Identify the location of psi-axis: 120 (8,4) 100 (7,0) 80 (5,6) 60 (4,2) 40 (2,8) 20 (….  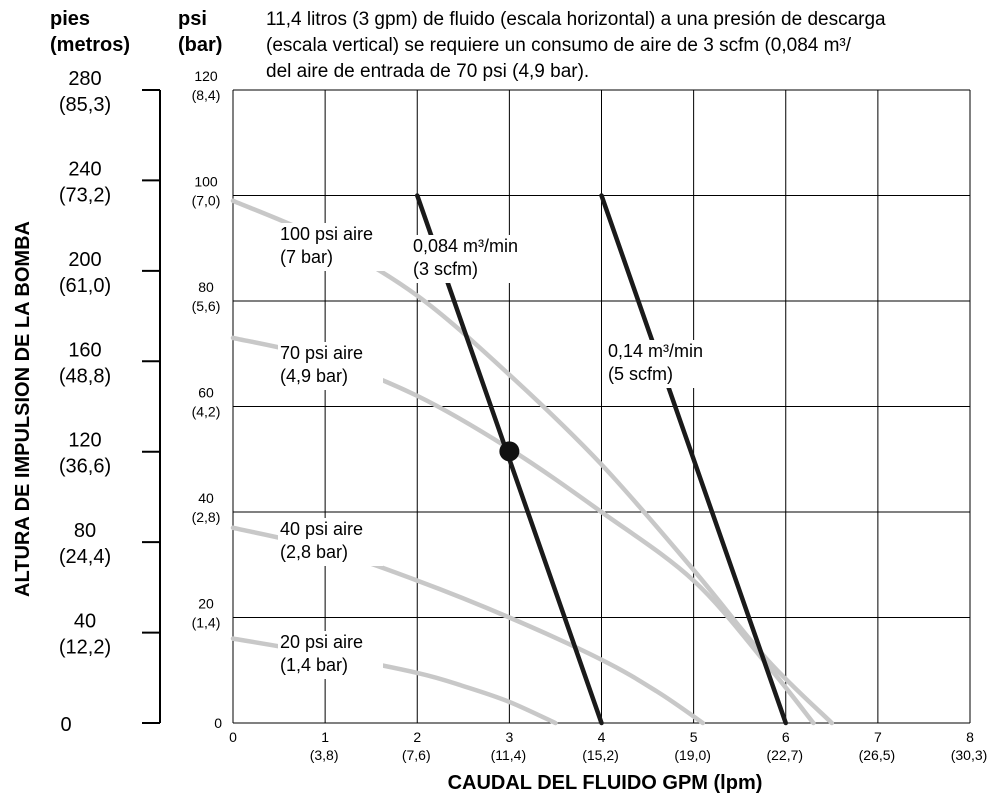
(207, 399).